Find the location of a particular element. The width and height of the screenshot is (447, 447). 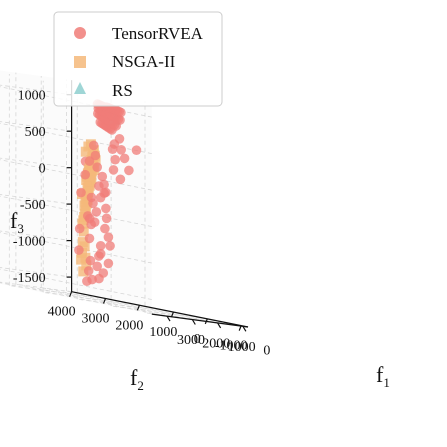

z-tick-label: 1000 is located at coordinates (32, 96).